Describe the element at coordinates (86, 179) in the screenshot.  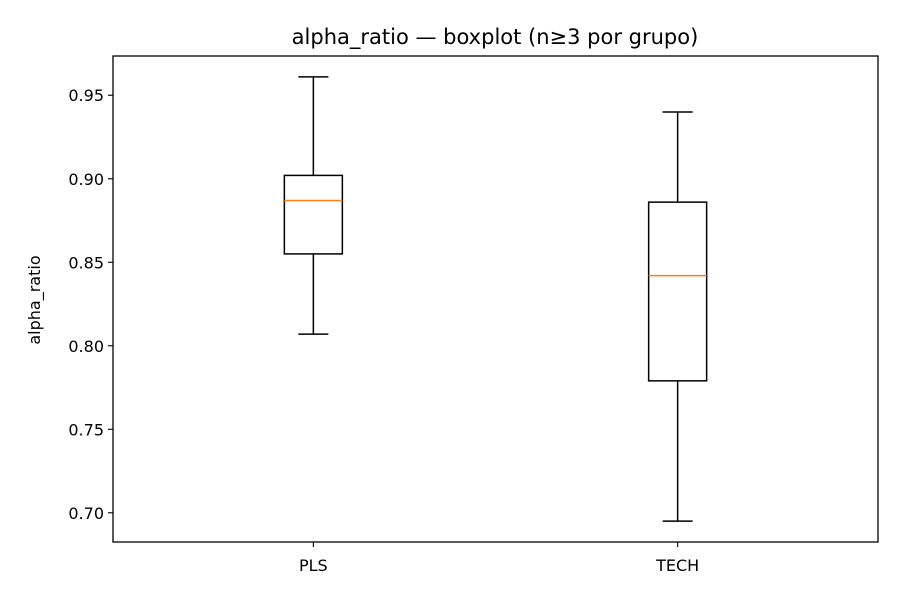
I see `y-tick-label: 0.90` at that location.